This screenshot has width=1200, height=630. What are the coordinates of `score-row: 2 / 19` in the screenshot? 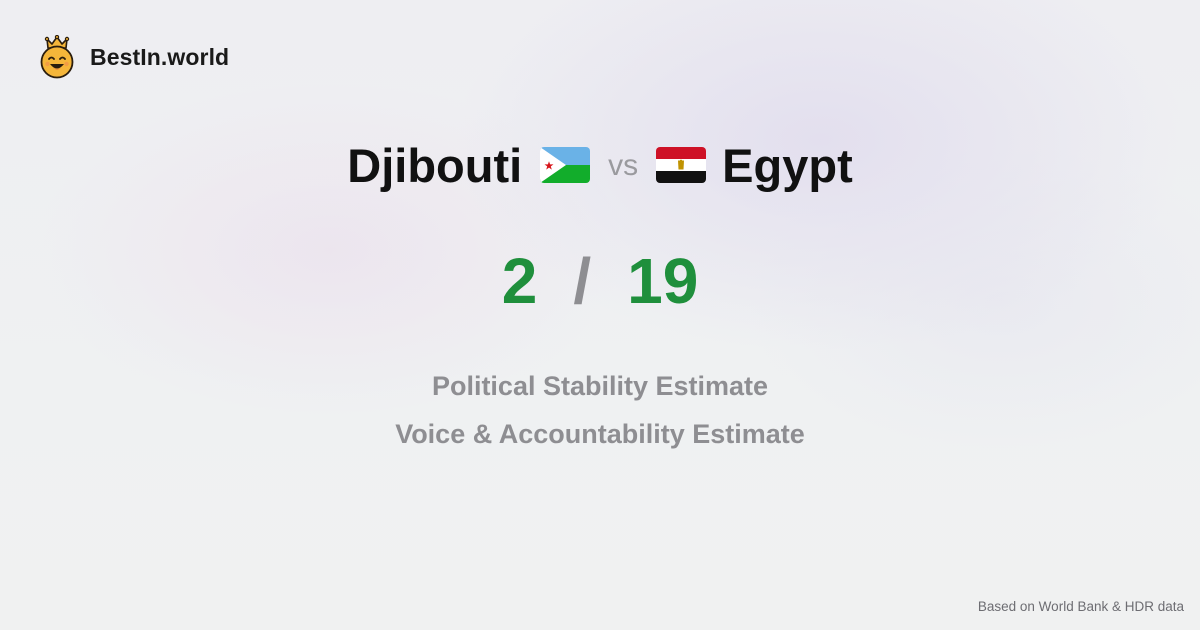 It's located at (600, 281).